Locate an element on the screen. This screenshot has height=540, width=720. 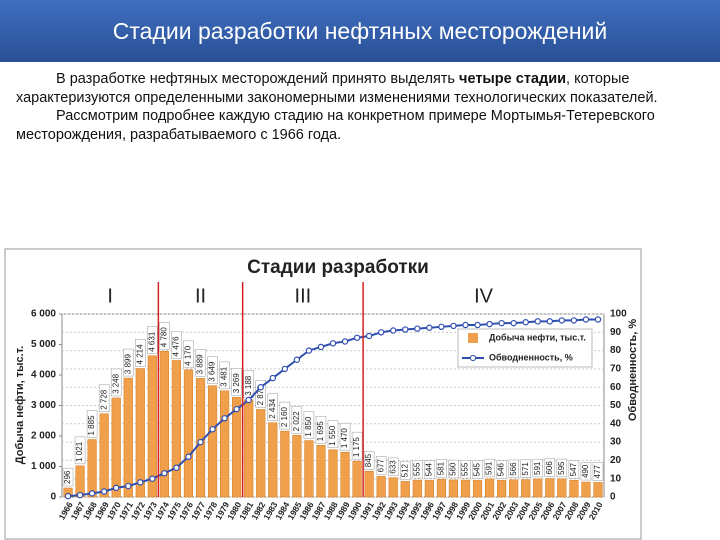
value-label: 1 695 is located at coordinates (320, 431).